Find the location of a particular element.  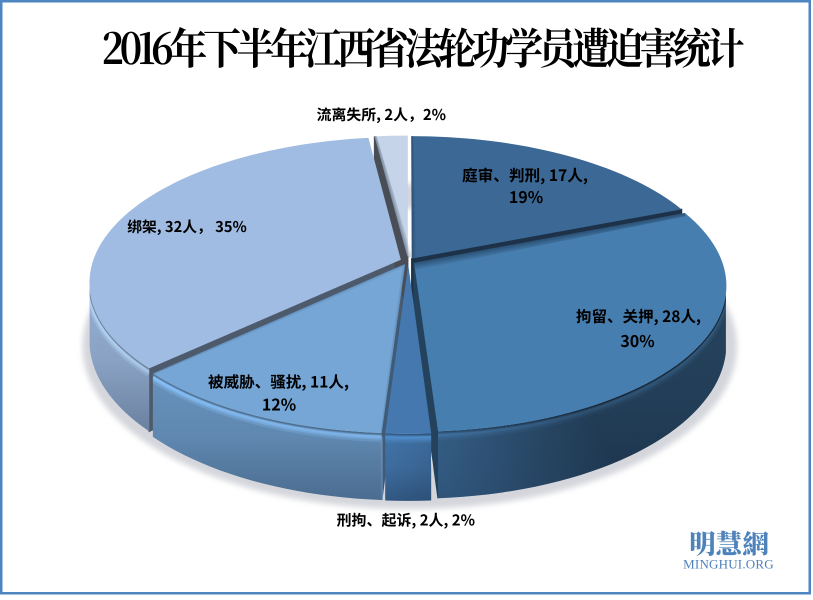

svg-text: MINGHUI.ORG is located at coordinates (728, 564).